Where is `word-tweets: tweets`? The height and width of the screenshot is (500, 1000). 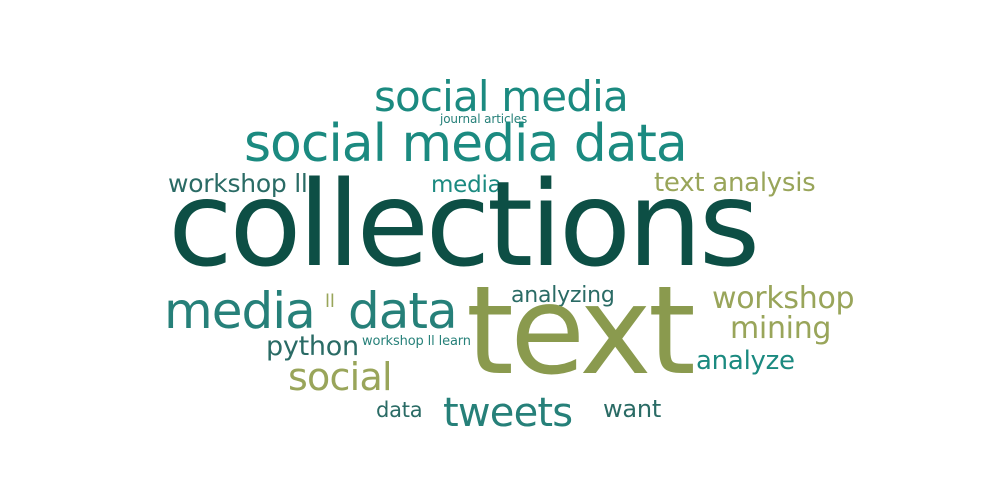
word-tweets: tweets is located at coordinates (508, 413).